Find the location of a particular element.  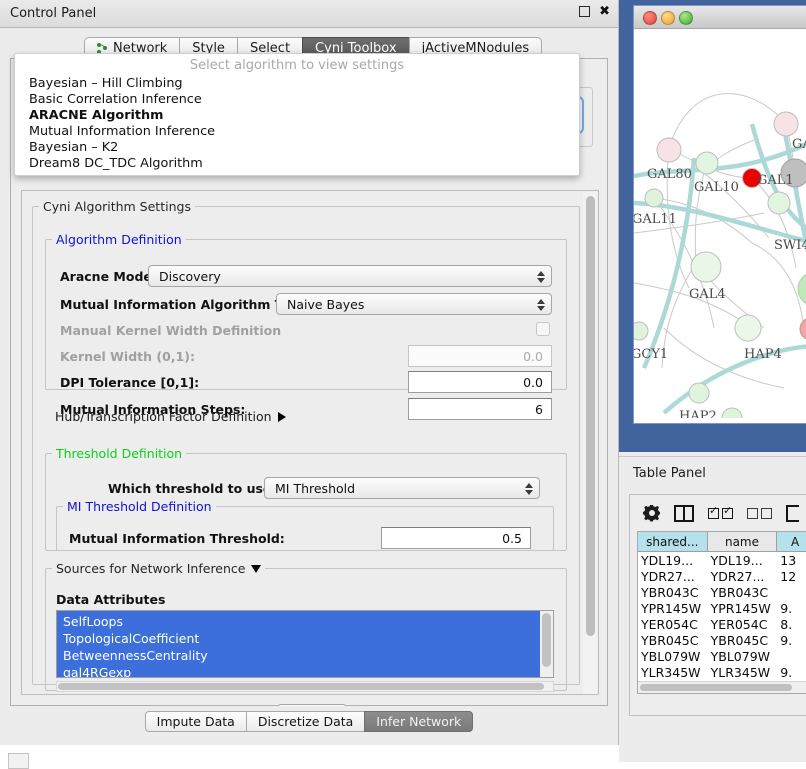

list-item: BetweennessCentrality is located at coordinates (135, 655).